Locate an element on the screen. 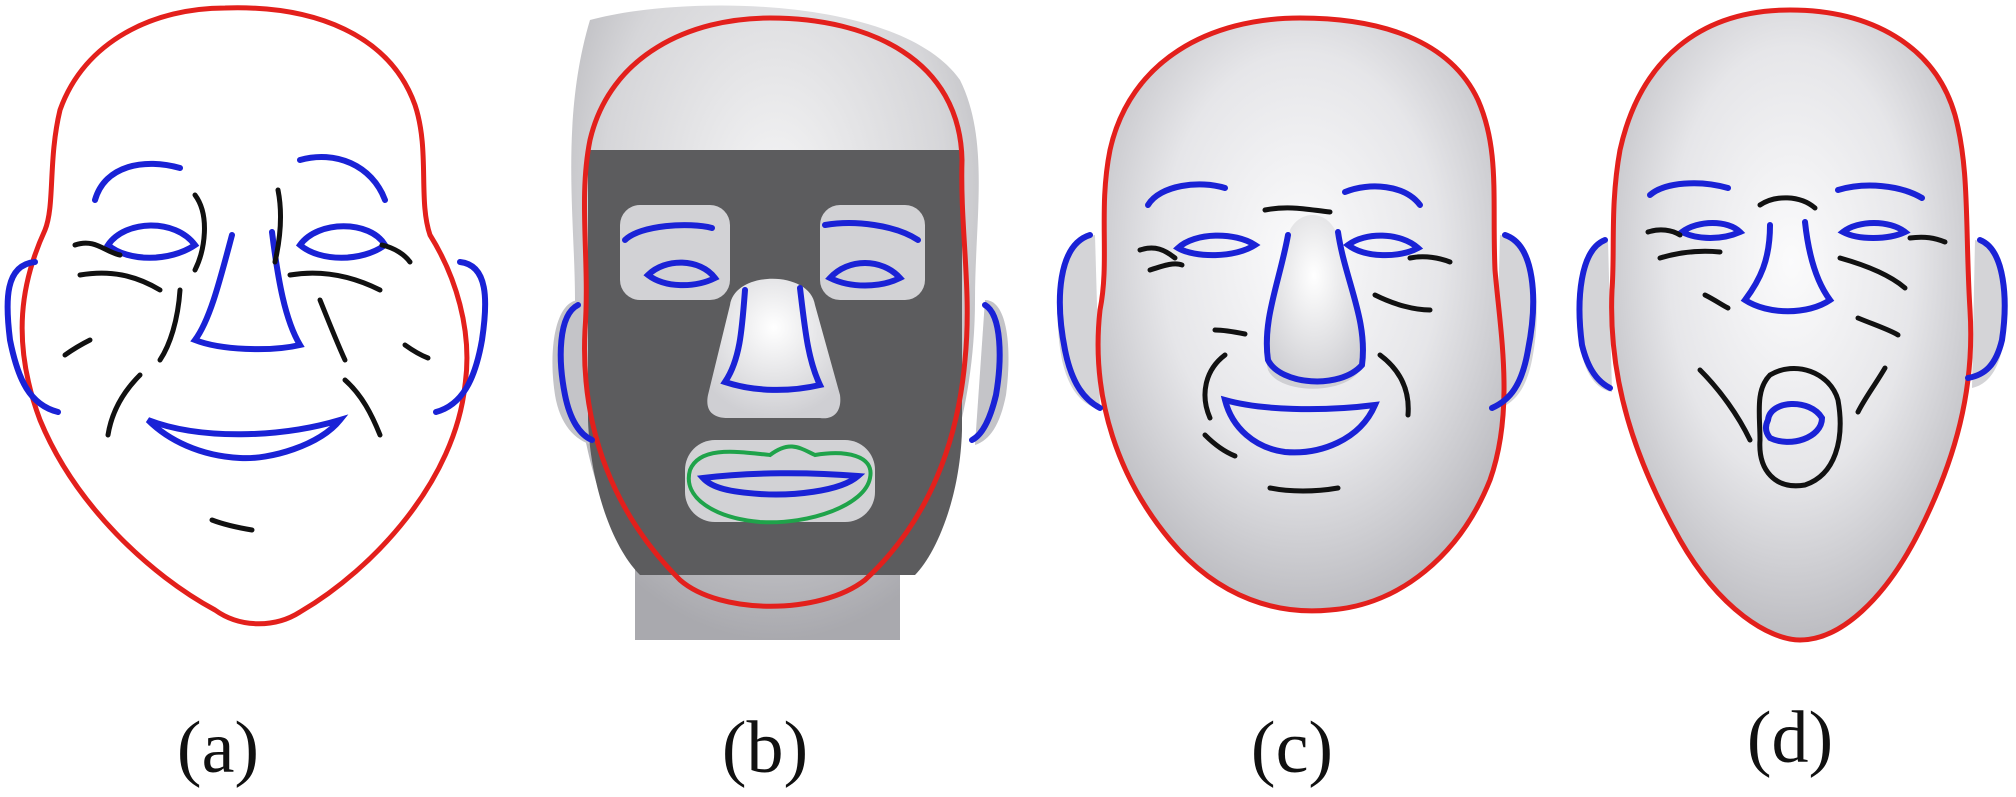 The width and height of the screenshot is (2016, 797). left-ear-shape is located at coordinates (1595, 316).